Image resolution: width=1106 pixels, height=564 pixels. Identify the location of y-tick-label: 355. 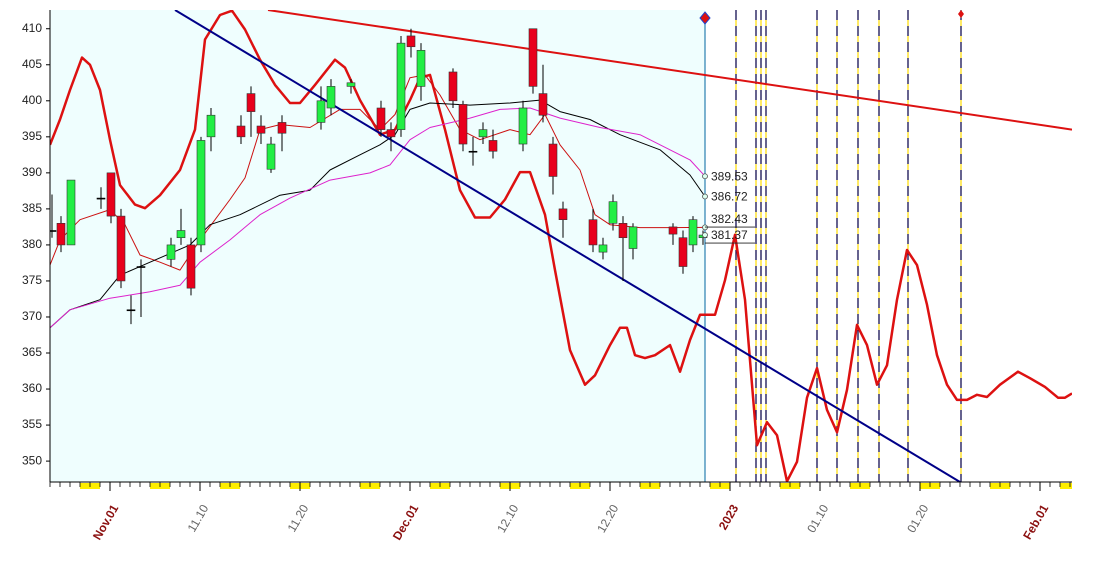
(32, 424).